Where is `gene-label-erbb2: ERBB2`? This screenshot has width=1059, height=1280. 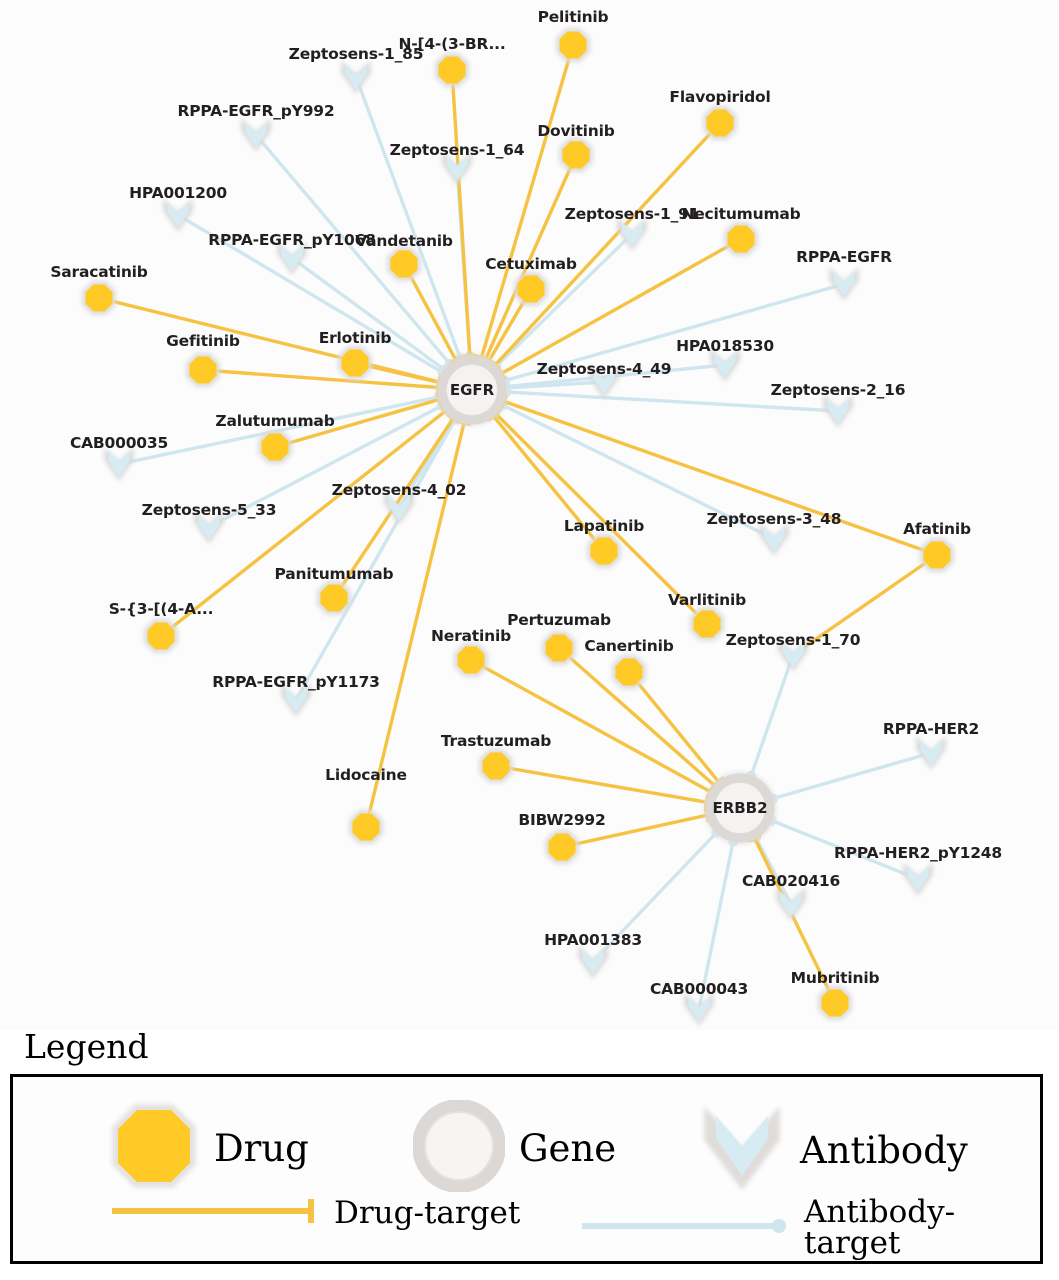 gene-label-erbb2: ERBB2 is located at coordinates (740, 808).